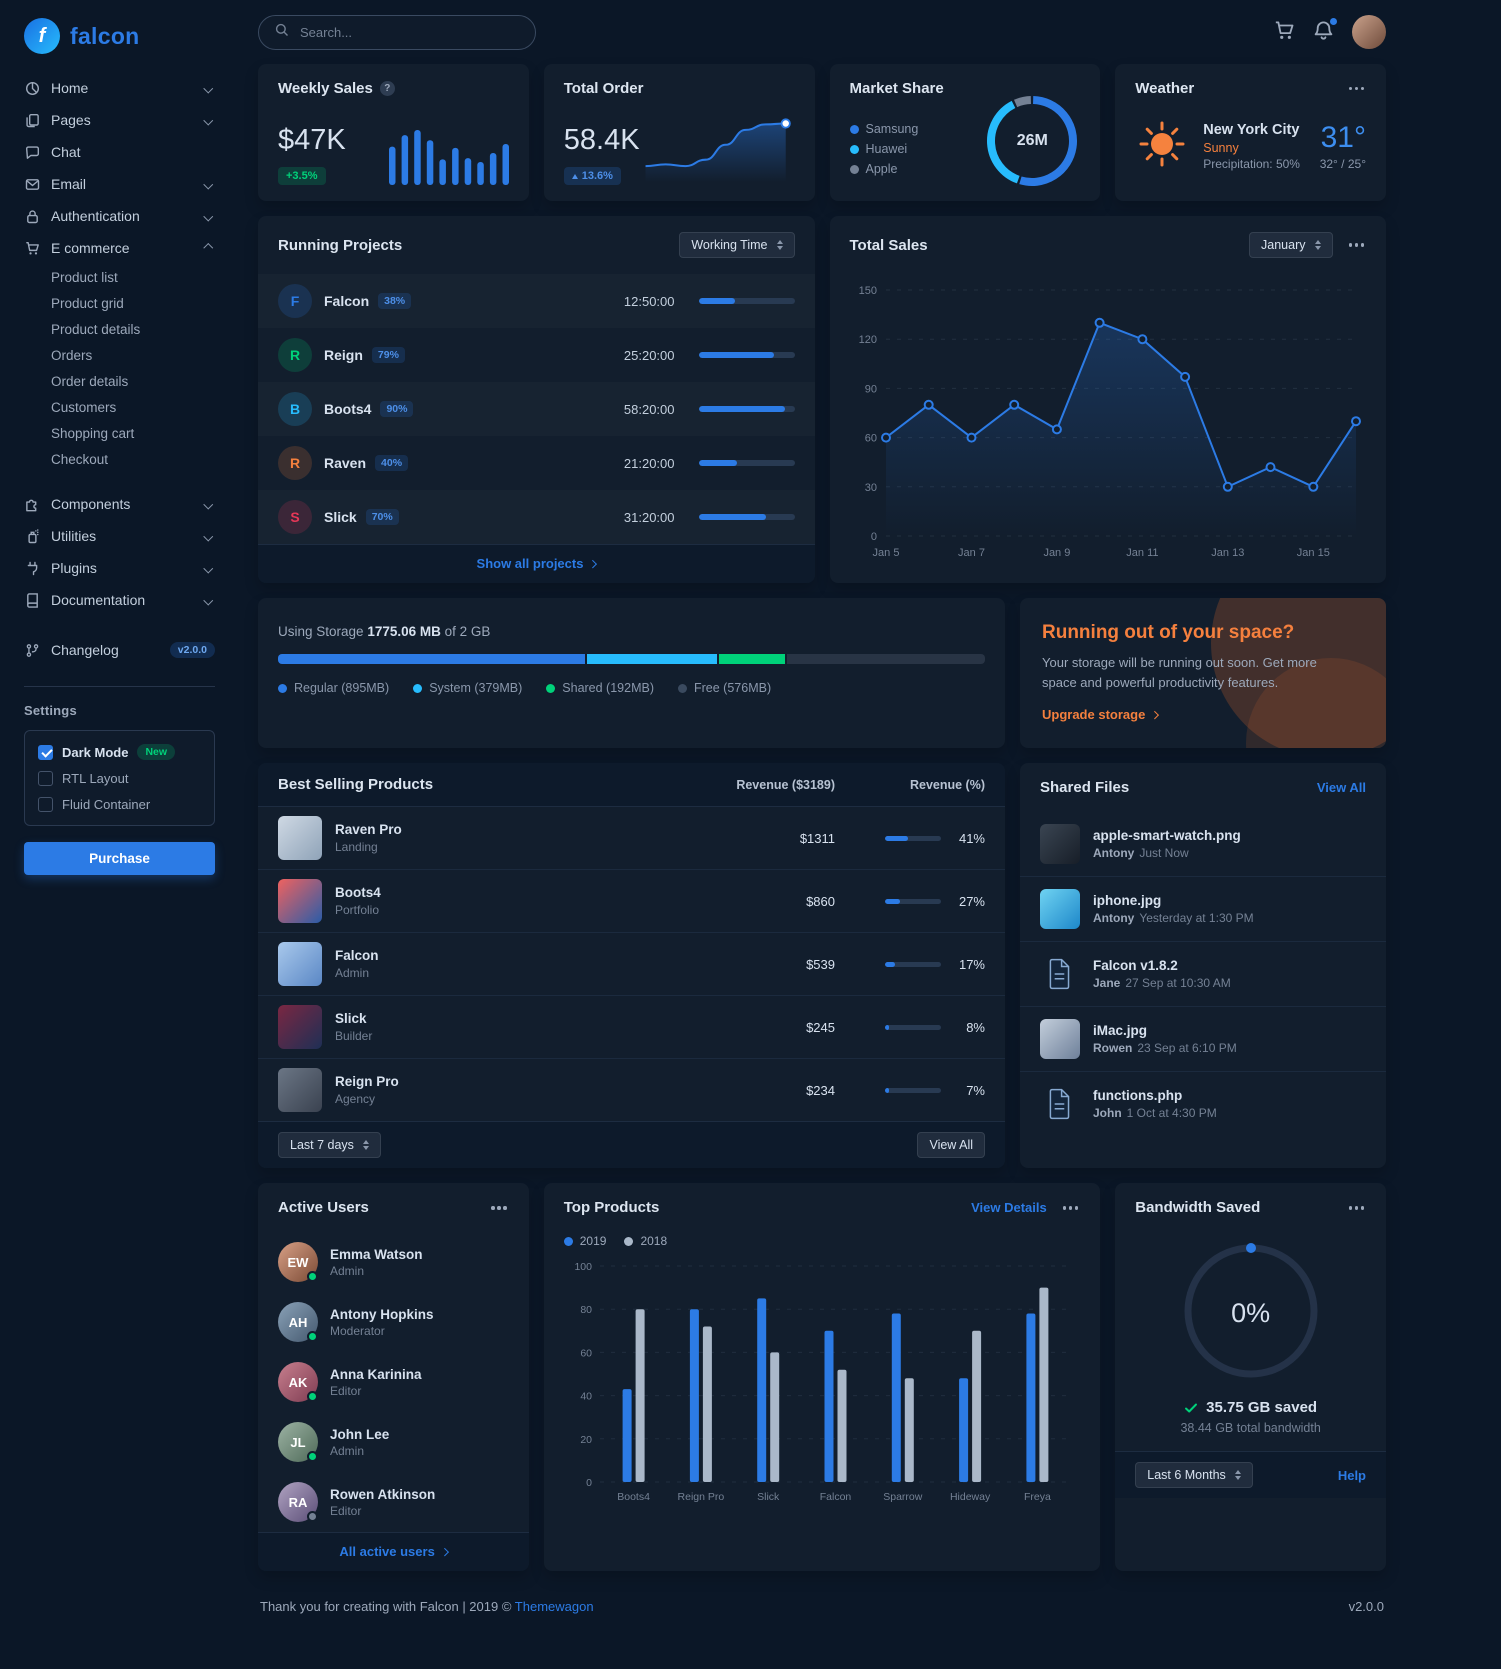 The width and height of the screenshot is (1501, 1669). What do you see at coordinates (1369, 32) in the screenshot?
I see `user-avatar` at bounding box center [1369, 32].